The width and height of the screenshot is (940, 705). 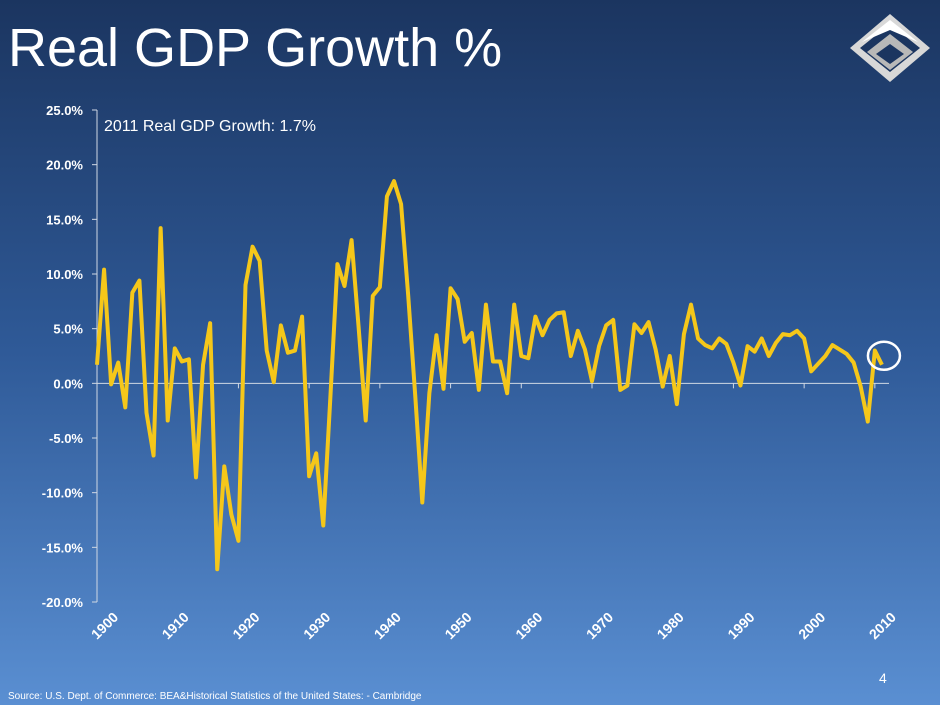 I want to click on annotation: 2011 Real GDP Growth: 1.7%, so click(x=210, y=126).